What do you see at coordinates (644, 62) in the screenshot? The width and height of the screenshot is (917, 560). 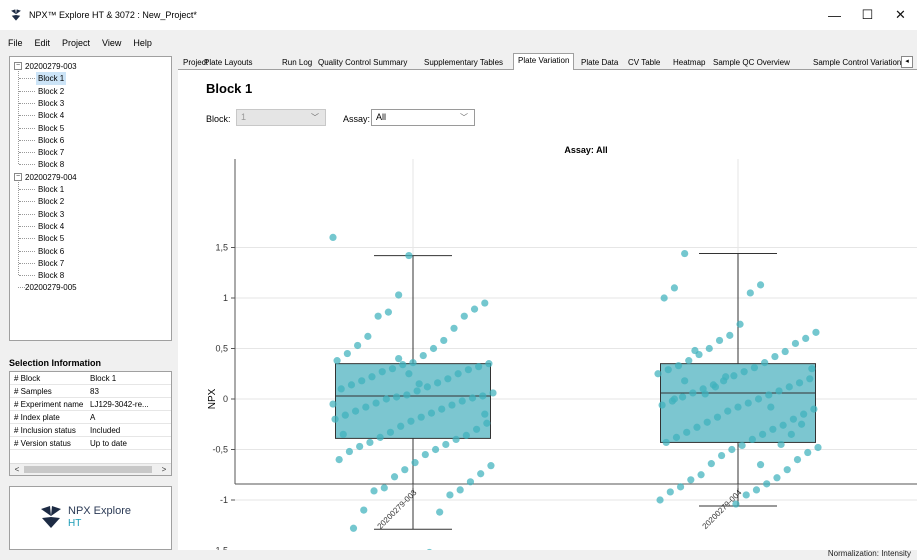 I see `tab-cv-table: CV Table` at bounding box center [644, 62].